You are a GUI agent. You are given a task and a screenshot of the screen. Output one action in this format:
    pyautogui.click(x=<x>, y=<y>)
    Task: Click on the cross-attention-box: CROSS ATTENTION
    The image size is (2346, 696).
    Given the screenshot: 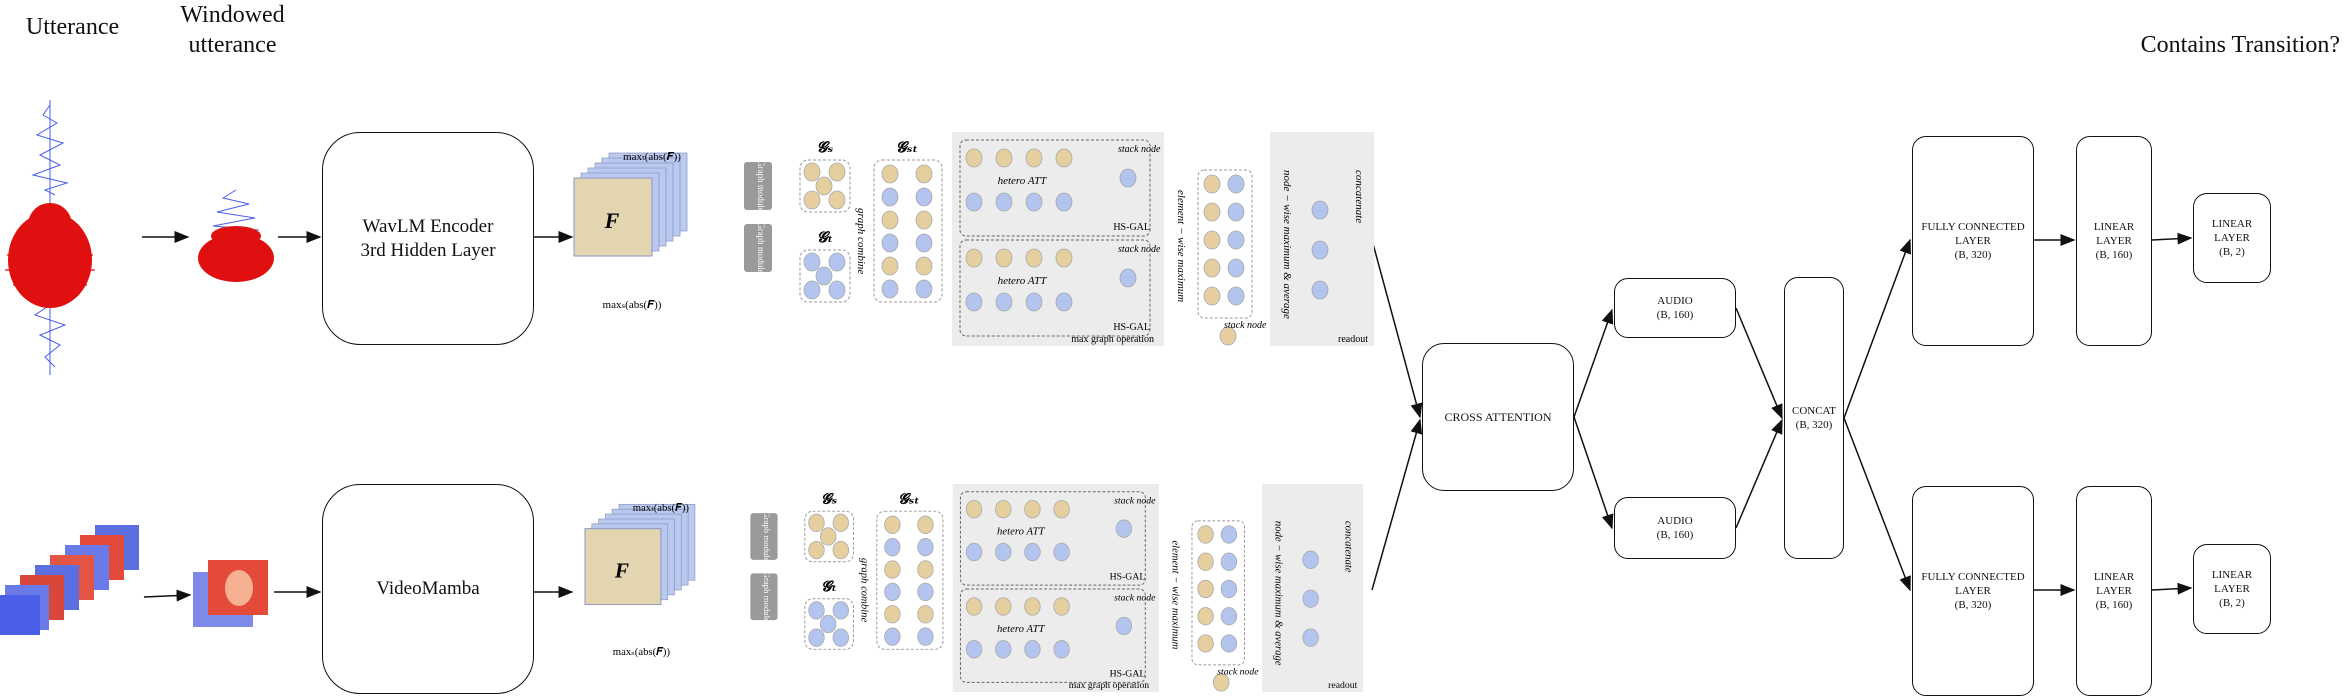 What is the action you would take?
    pyautogui.click(x=1498, y=417)
    